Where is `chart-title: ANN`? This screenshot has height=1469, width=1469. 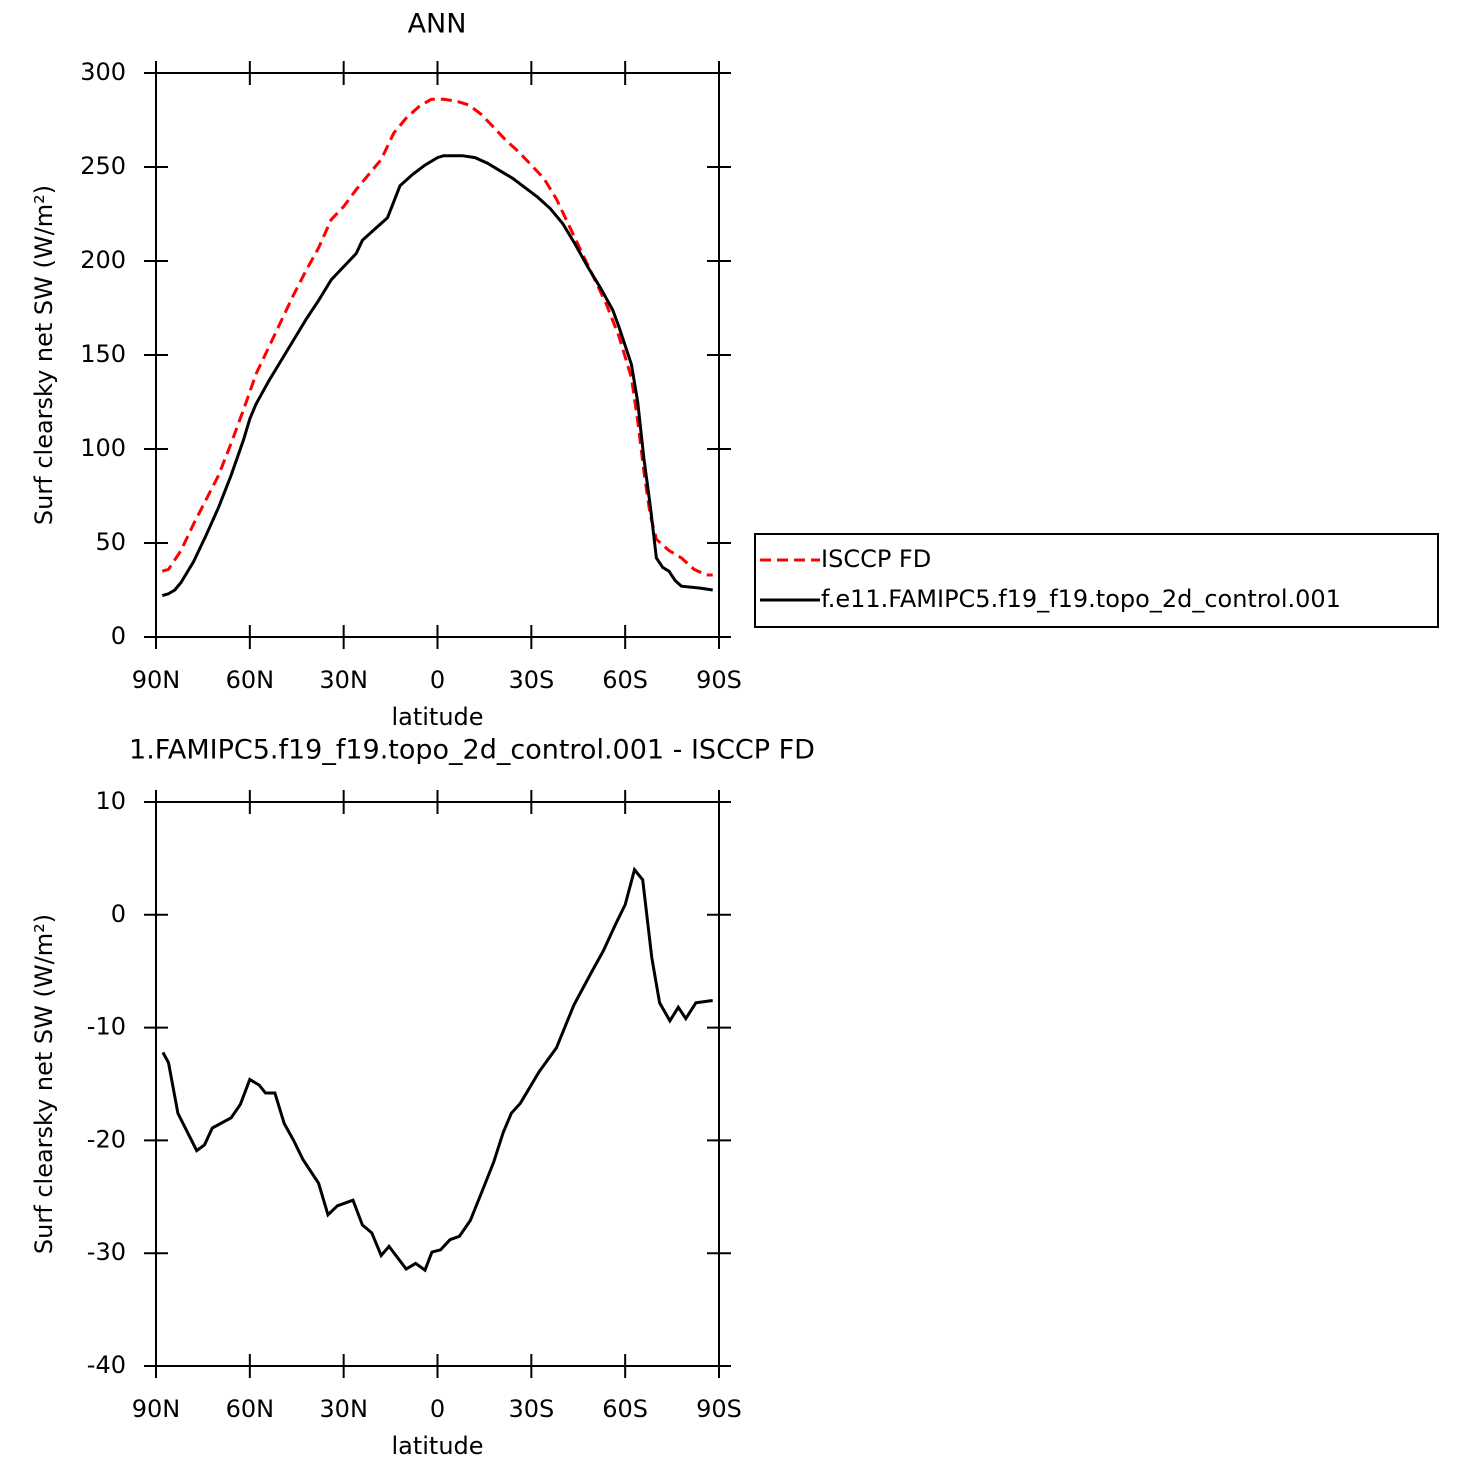 chart-title: ANN is located at coordinates (437, 24).